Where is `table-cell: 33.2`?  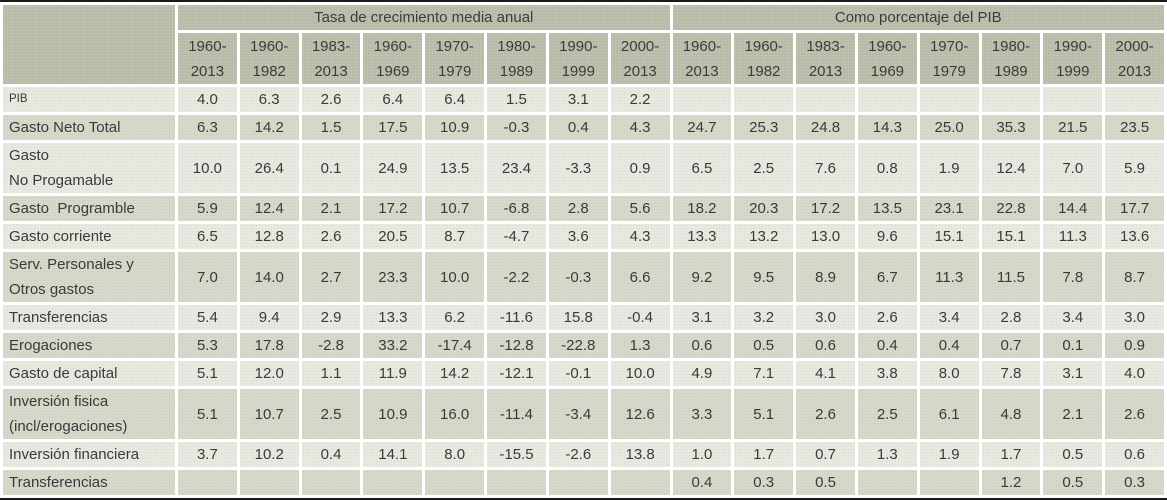
table-cell: 33.2 is located at coordinates (393, 345).